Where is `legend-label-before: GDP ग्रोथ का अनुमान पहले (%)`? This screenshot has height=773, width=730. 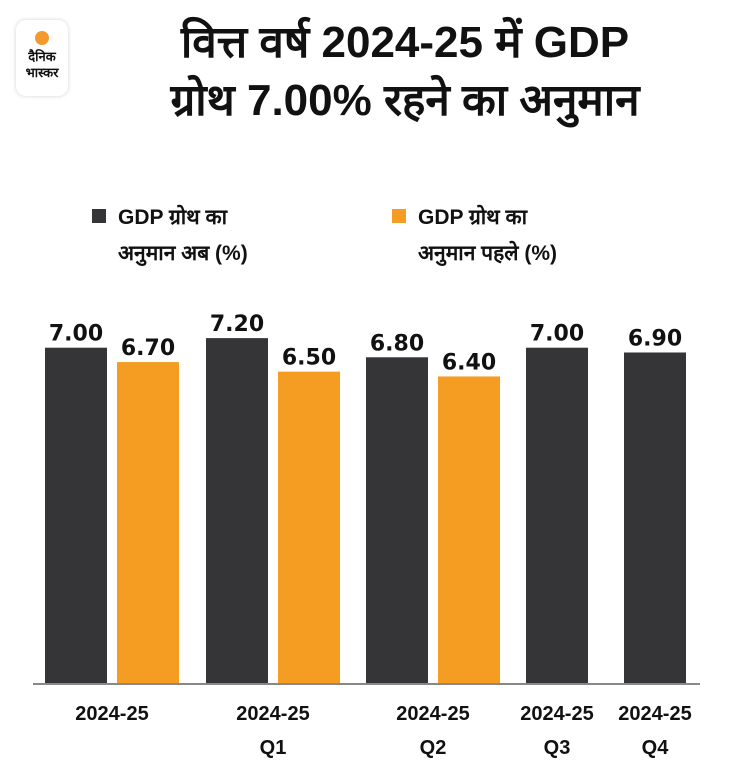
legend-label-before: GDP ग्रोथ का अनुमान पहले (%) is located at coordinates (487, 236).